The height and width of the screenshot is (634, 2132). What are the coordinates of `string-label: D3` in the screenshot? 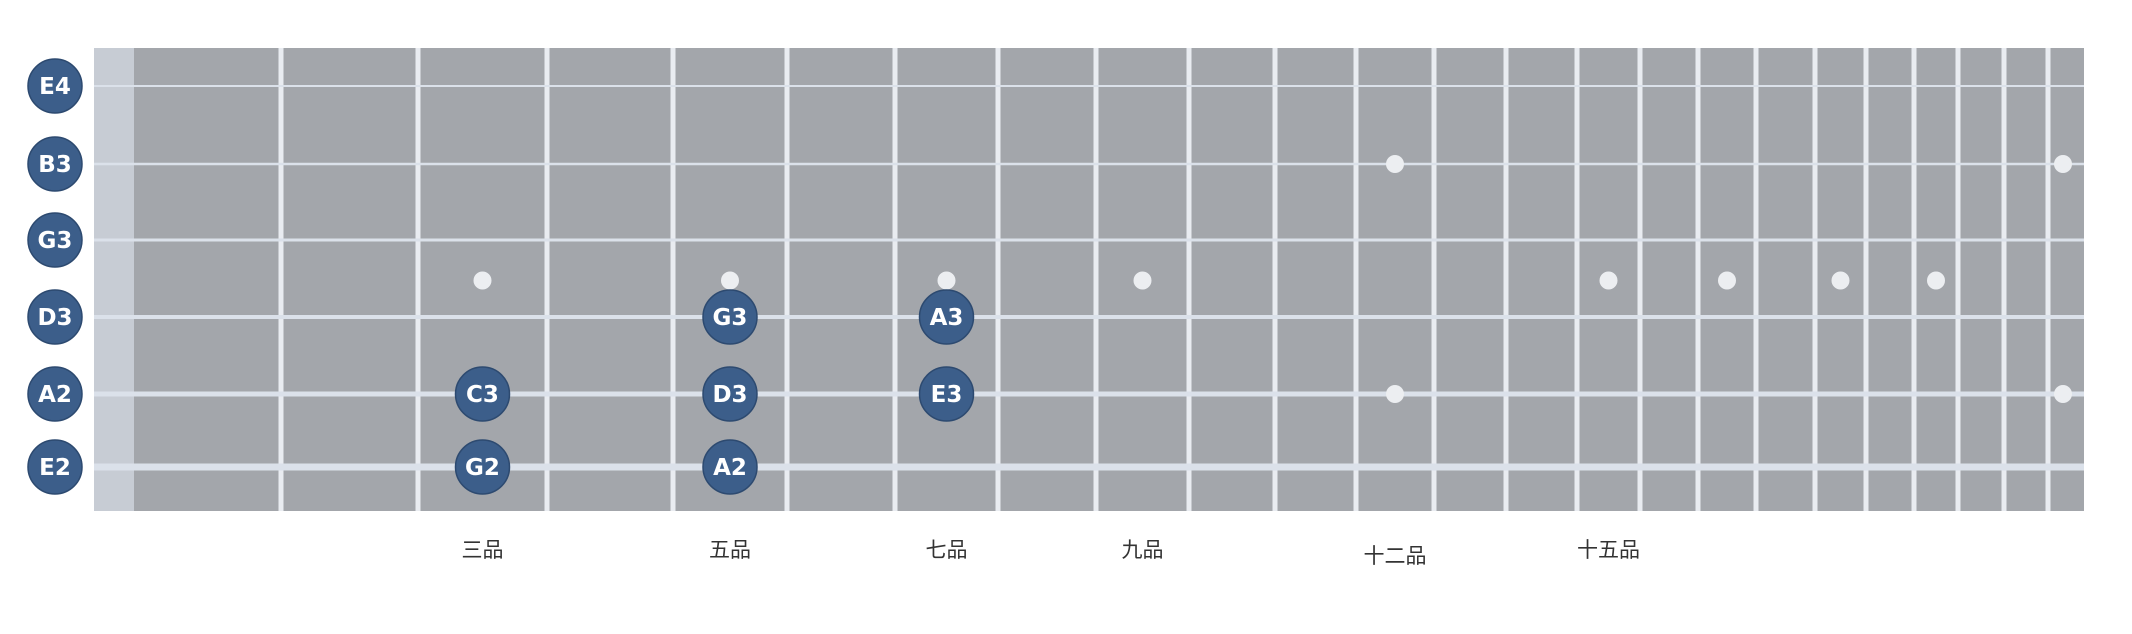 It's located at (55, 317).